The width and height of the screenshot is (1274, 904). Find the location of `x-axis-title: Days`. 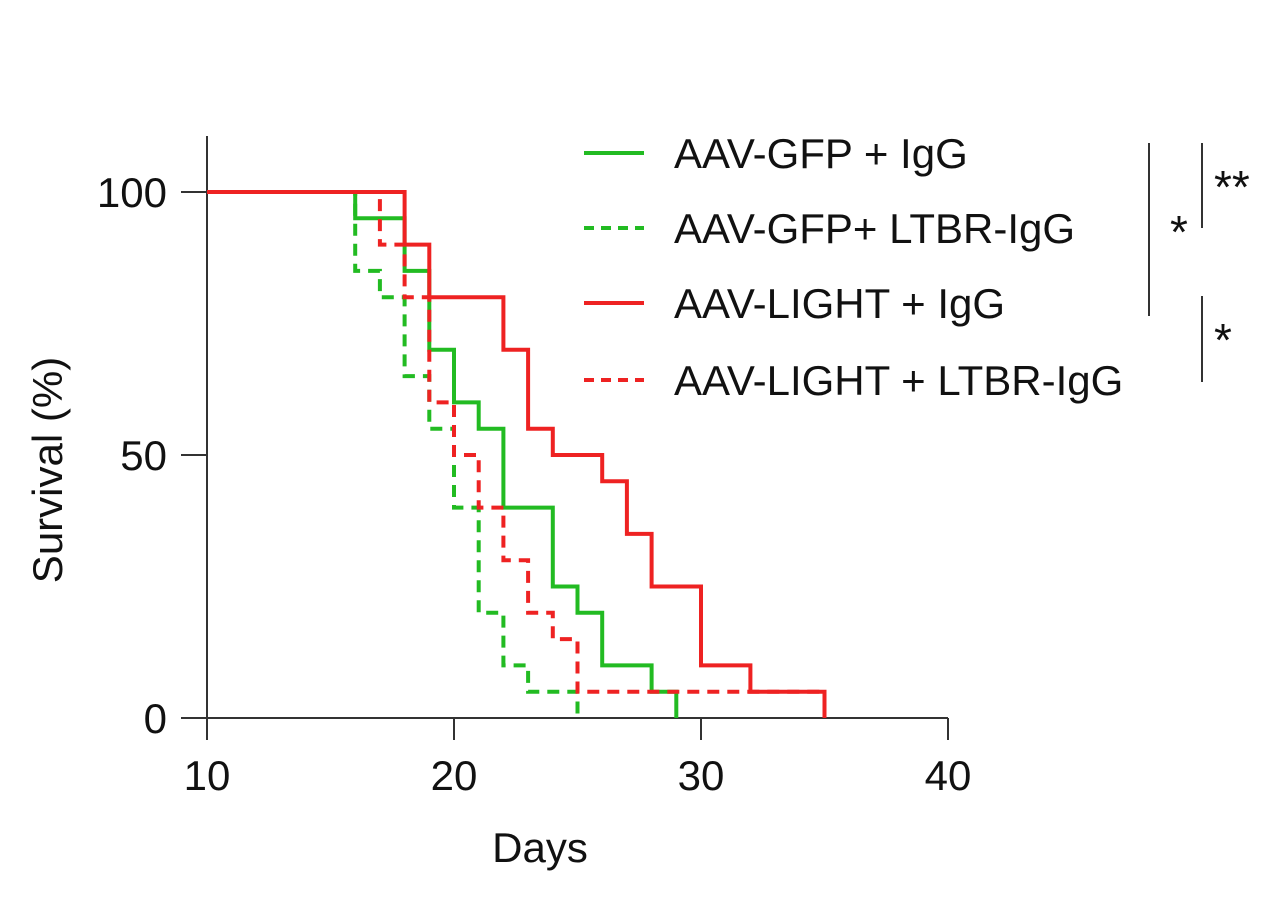

x-axis-title: Days is located at coordinates (540, 847).